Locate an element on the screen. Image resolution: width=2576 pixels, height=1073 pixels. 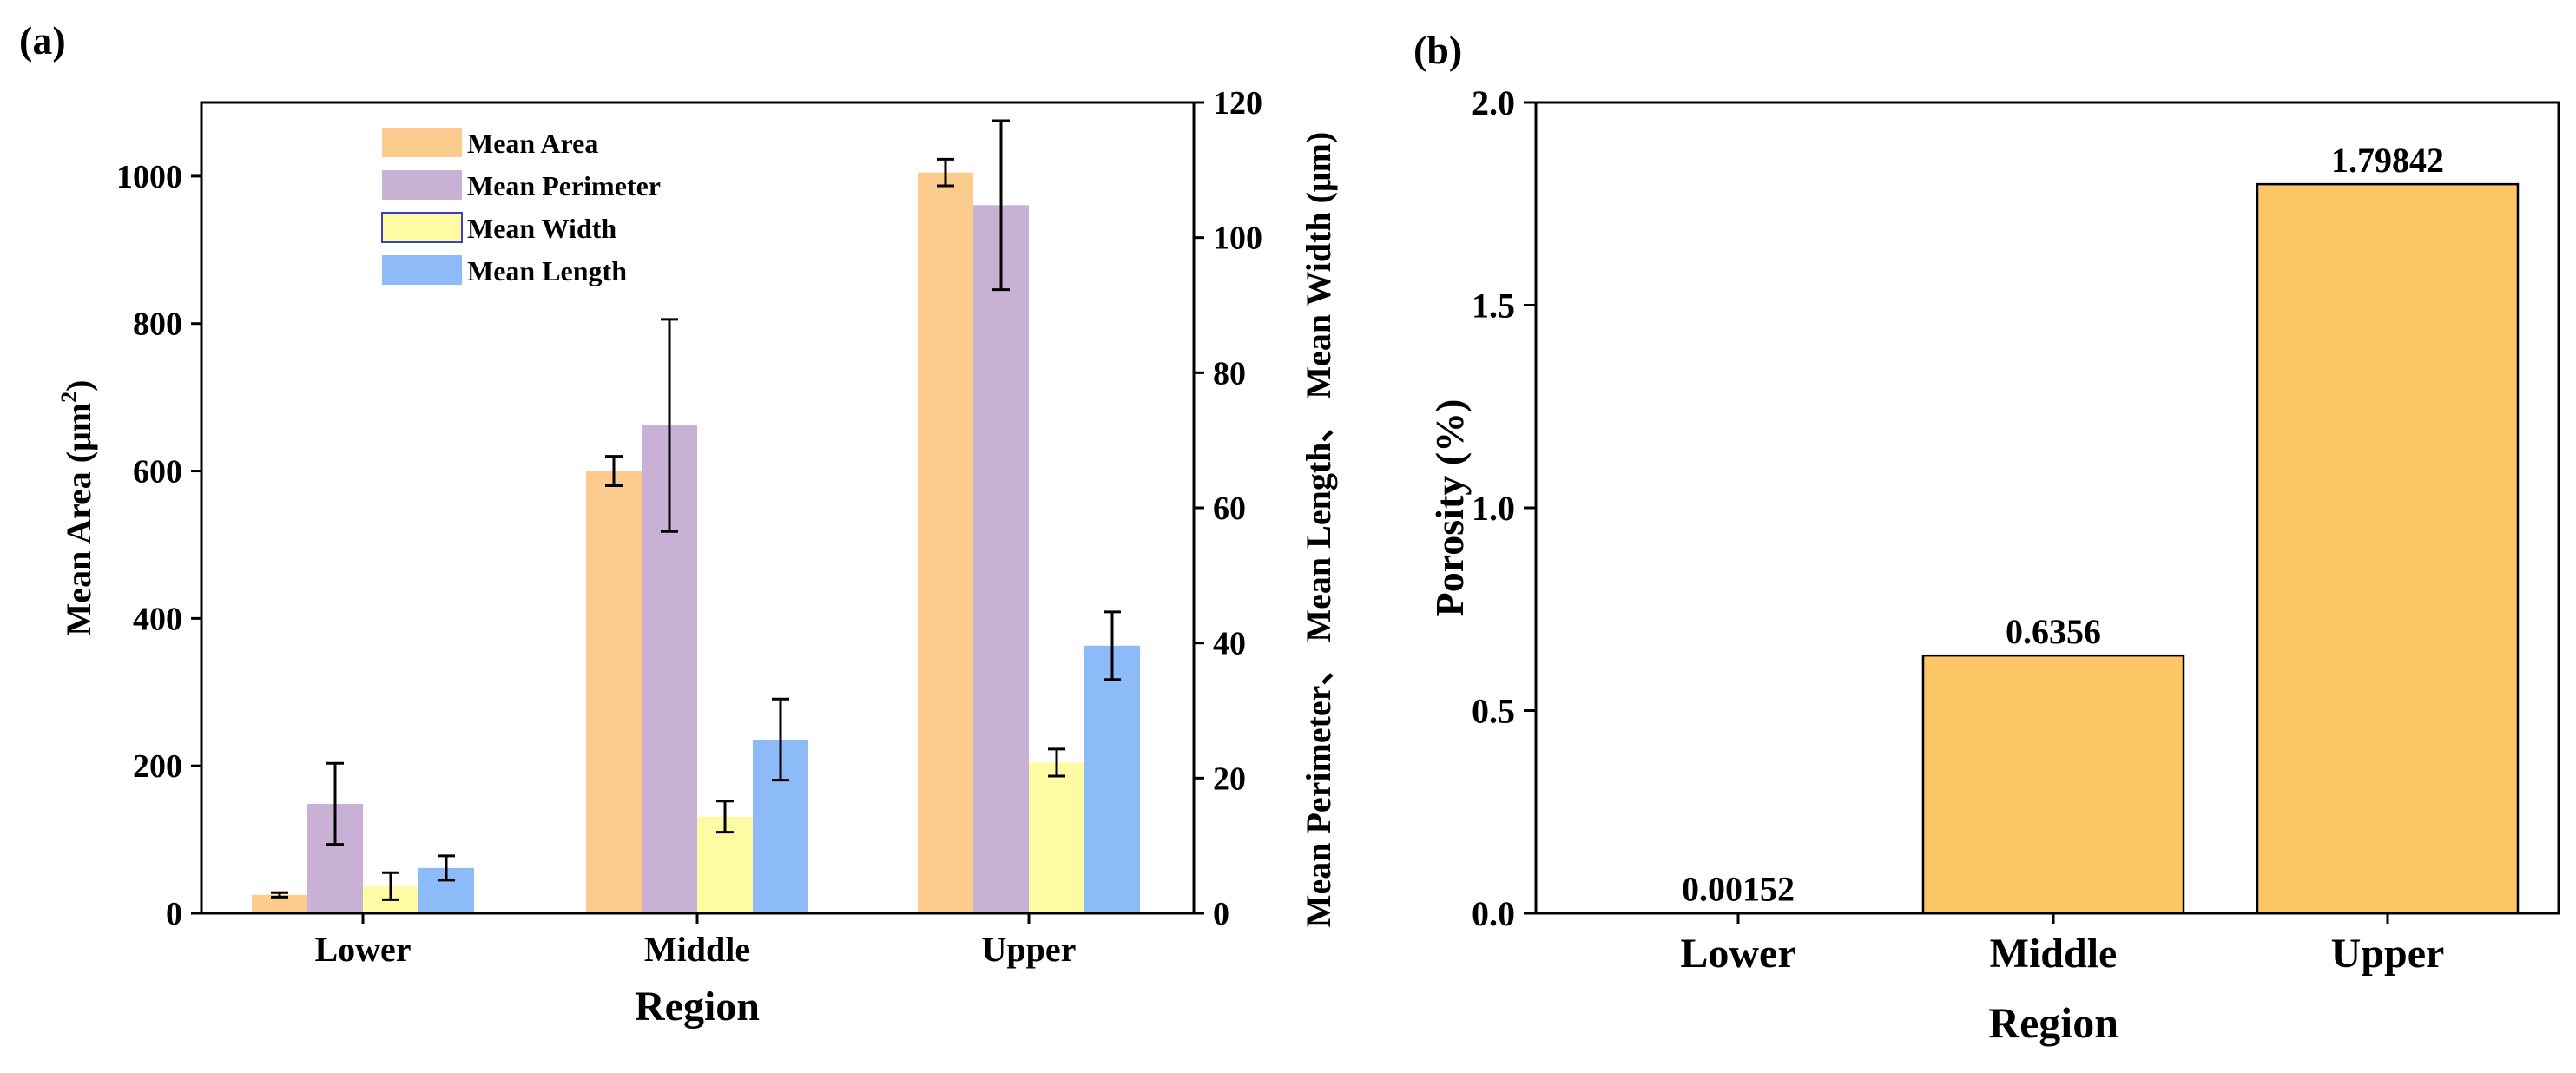
left-axis-tick-label: 200 is located at coordinates (157, 766).